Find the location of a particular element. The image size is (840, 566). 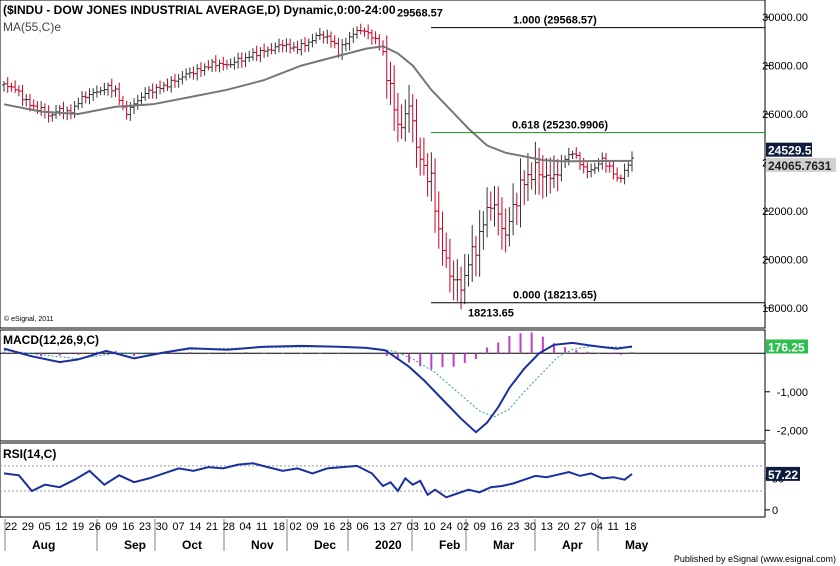

x-day-label: 13 is located at coordinates (379, 527).